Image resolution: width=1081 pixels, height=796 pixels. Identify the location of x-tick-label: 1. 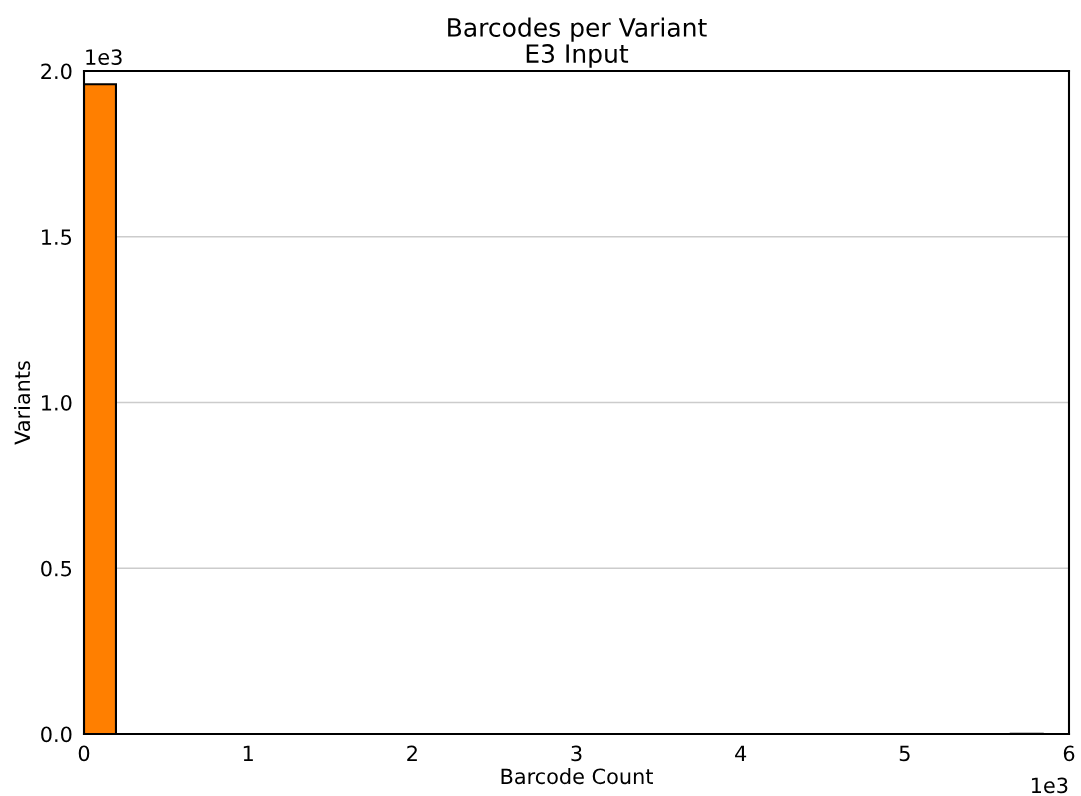
(248, 753).